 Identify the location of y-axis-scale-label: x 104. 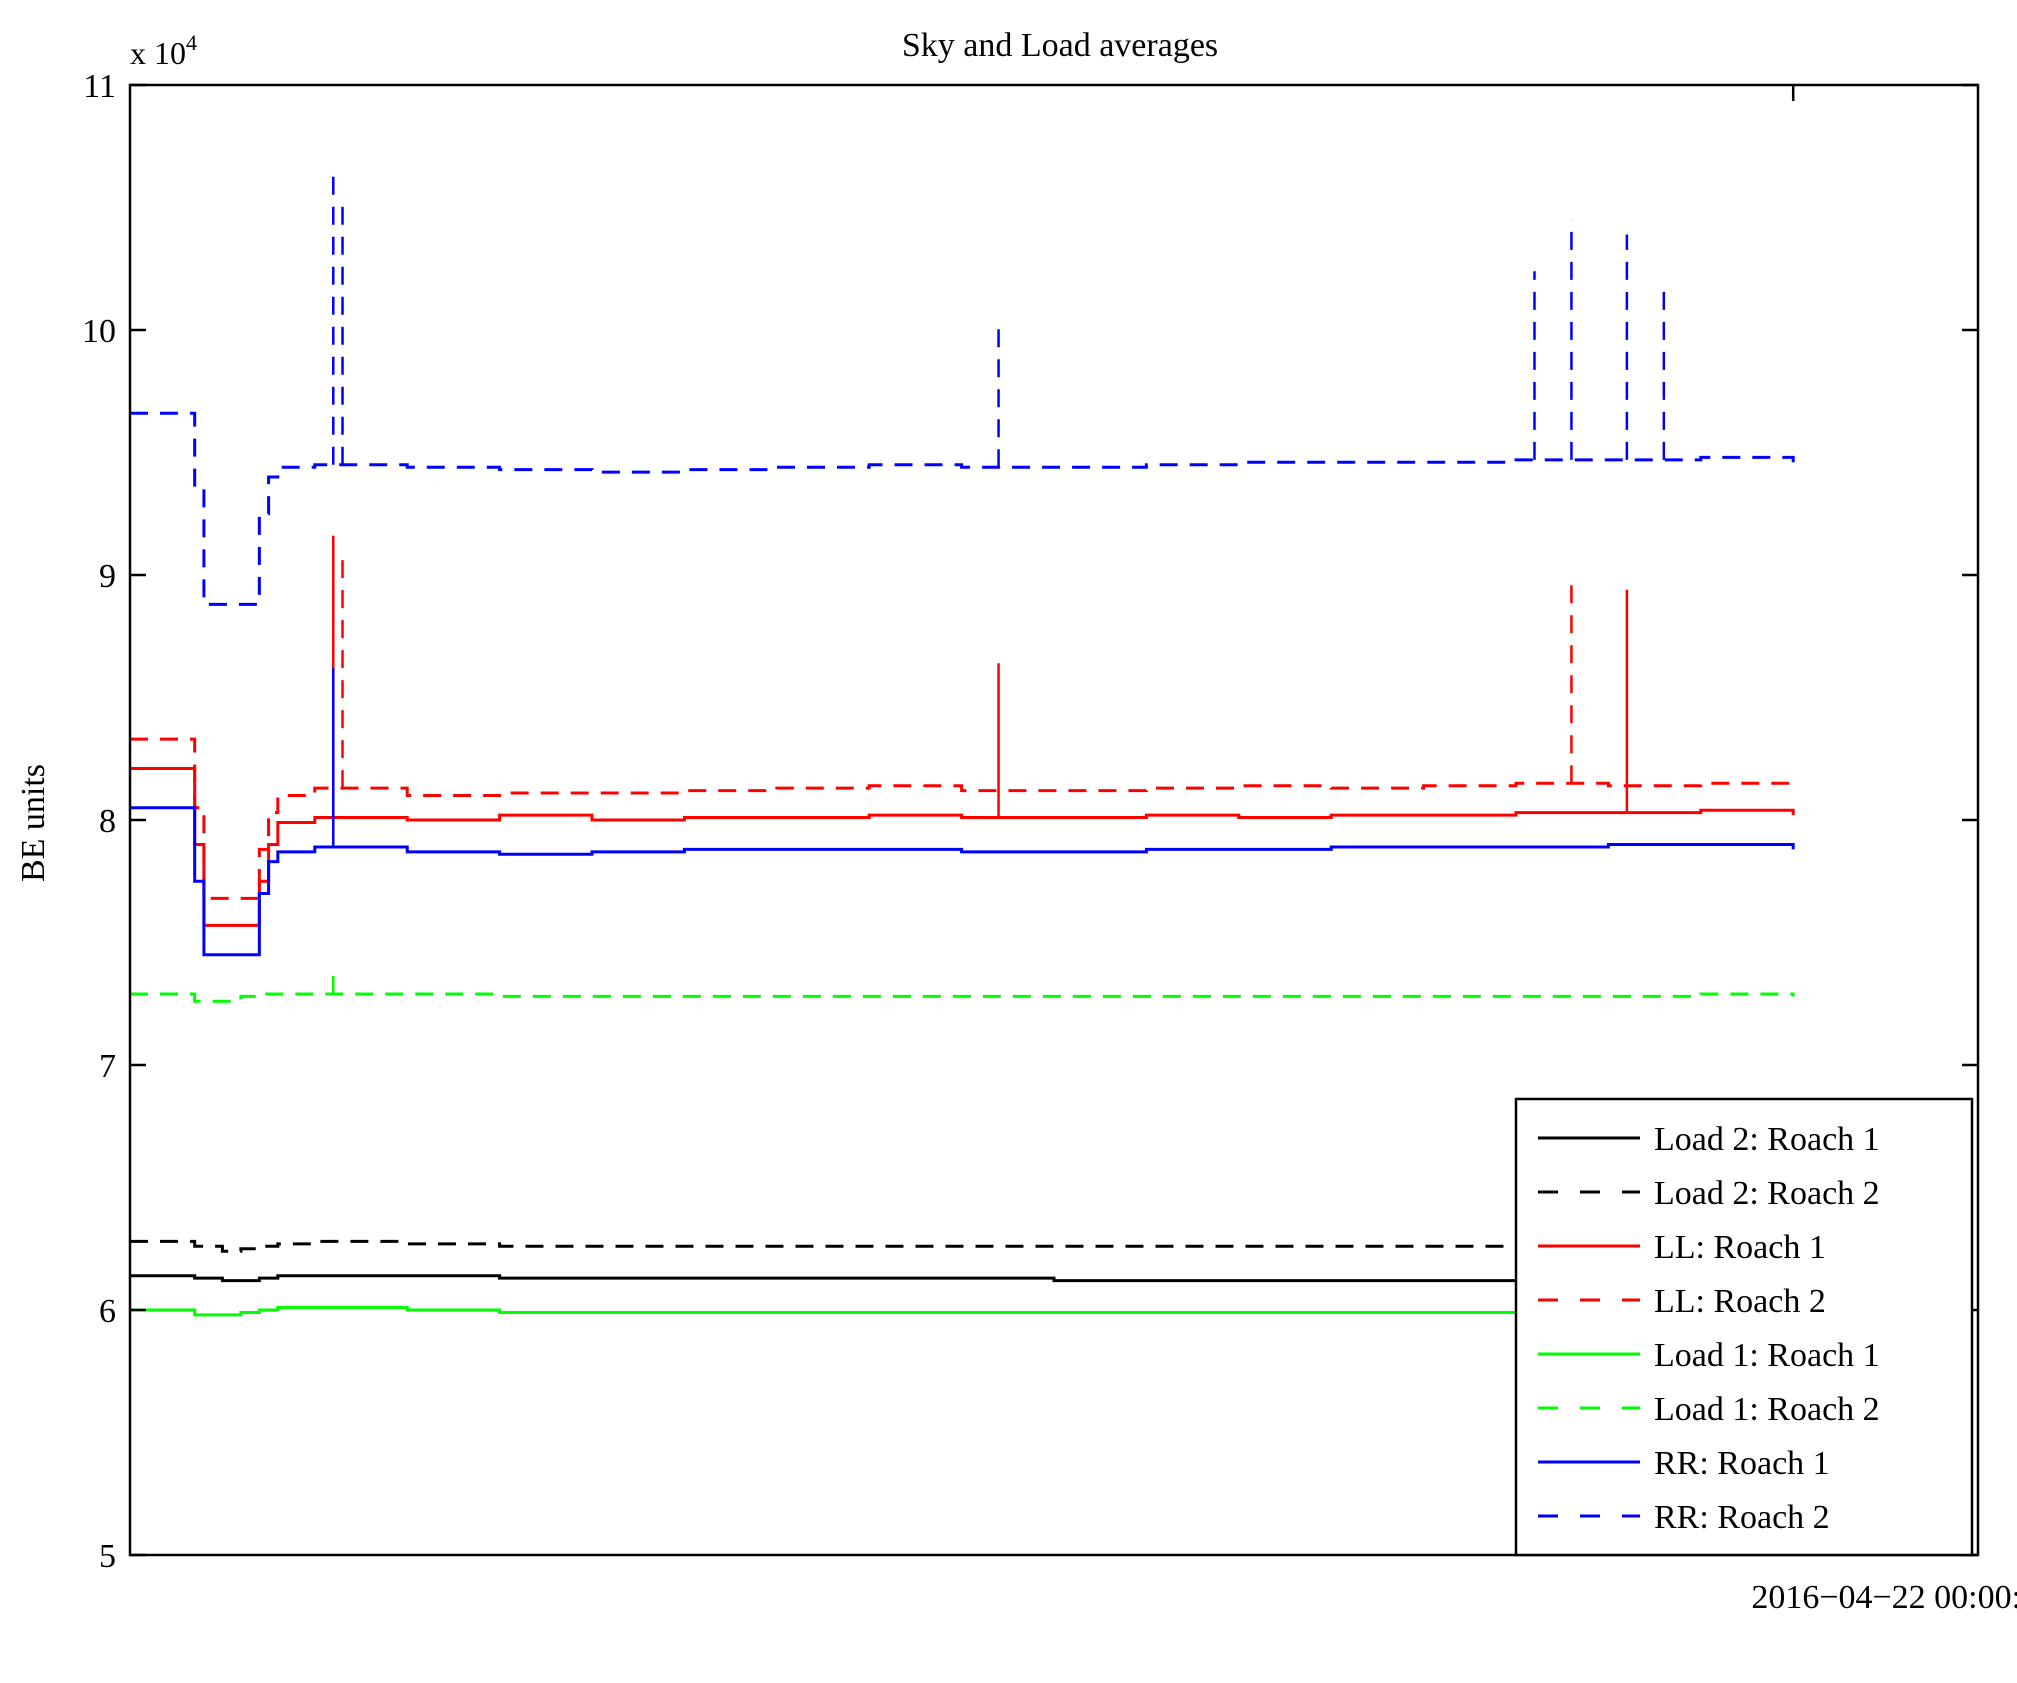
(163, 50).